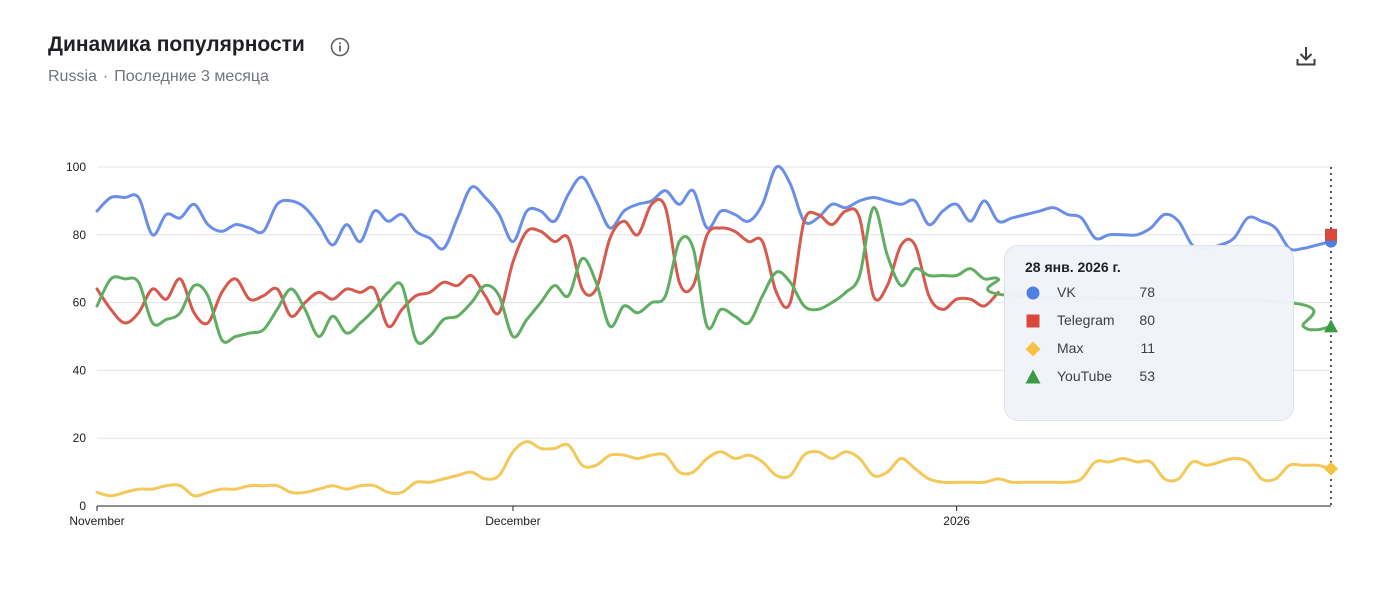  I want to click on x-tick-label: December, so click(512, 521).